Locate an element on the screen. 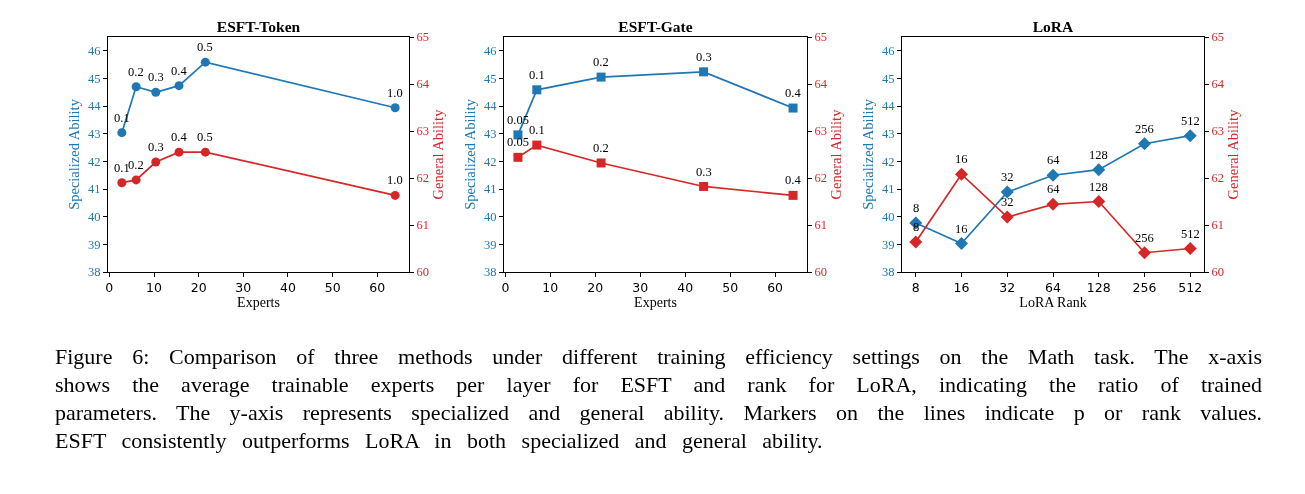  chart-title: ESFT-Token is located at coordinates (258, 26).